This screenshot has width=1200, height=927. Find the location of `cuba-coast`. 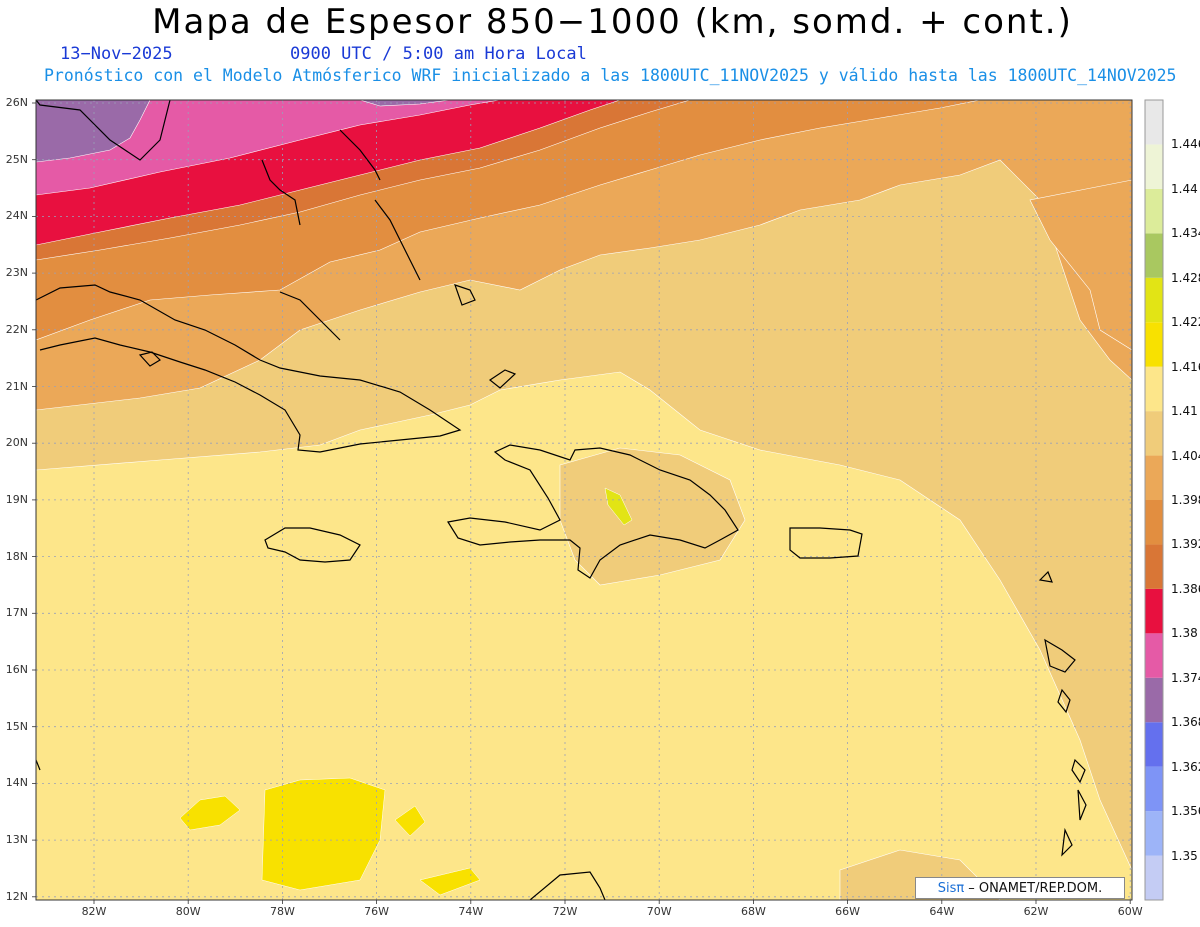

cuba-coast is located at coordinates (249, 368).